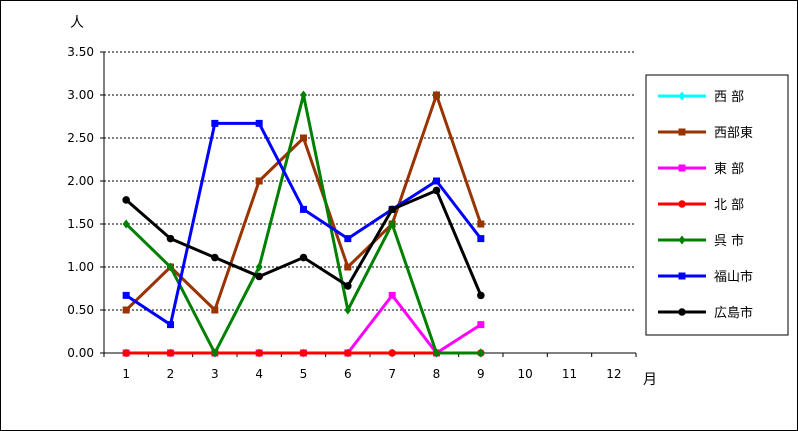 The height and width of the screenshot is (431, 798). What do you see at coordinates (705, 277) in the screenshot?
I see `legend-item: 福山市` at bounding box center [705, 277].